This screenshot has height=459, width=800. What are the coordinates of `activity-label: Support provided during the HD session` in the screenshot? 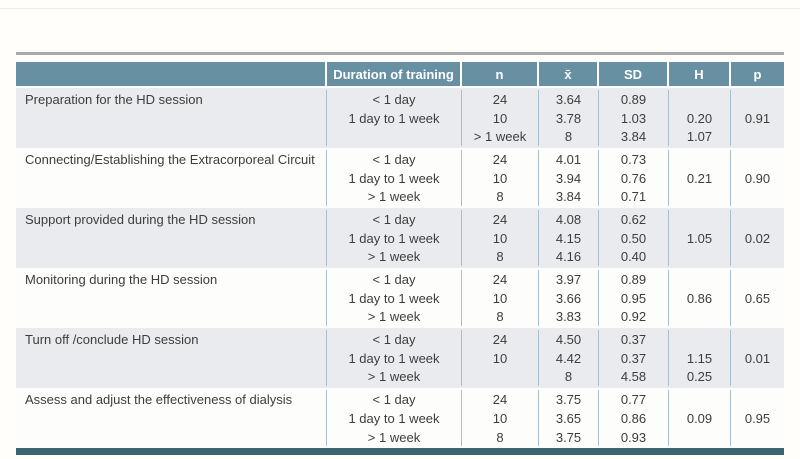 It's located at (171, 219).